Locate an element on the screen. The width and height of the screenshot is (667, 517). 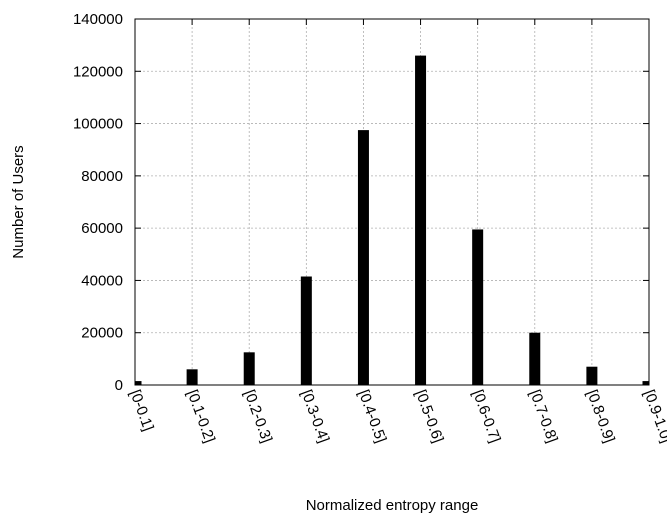
bar-[0.1-0.2] is located at coordinates (192, 377).